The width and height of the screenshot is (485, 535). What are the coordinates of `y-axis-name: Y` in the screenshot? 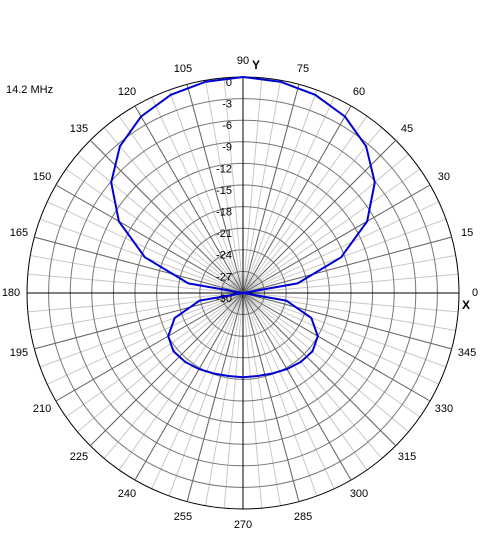 It's located at (256, 65).